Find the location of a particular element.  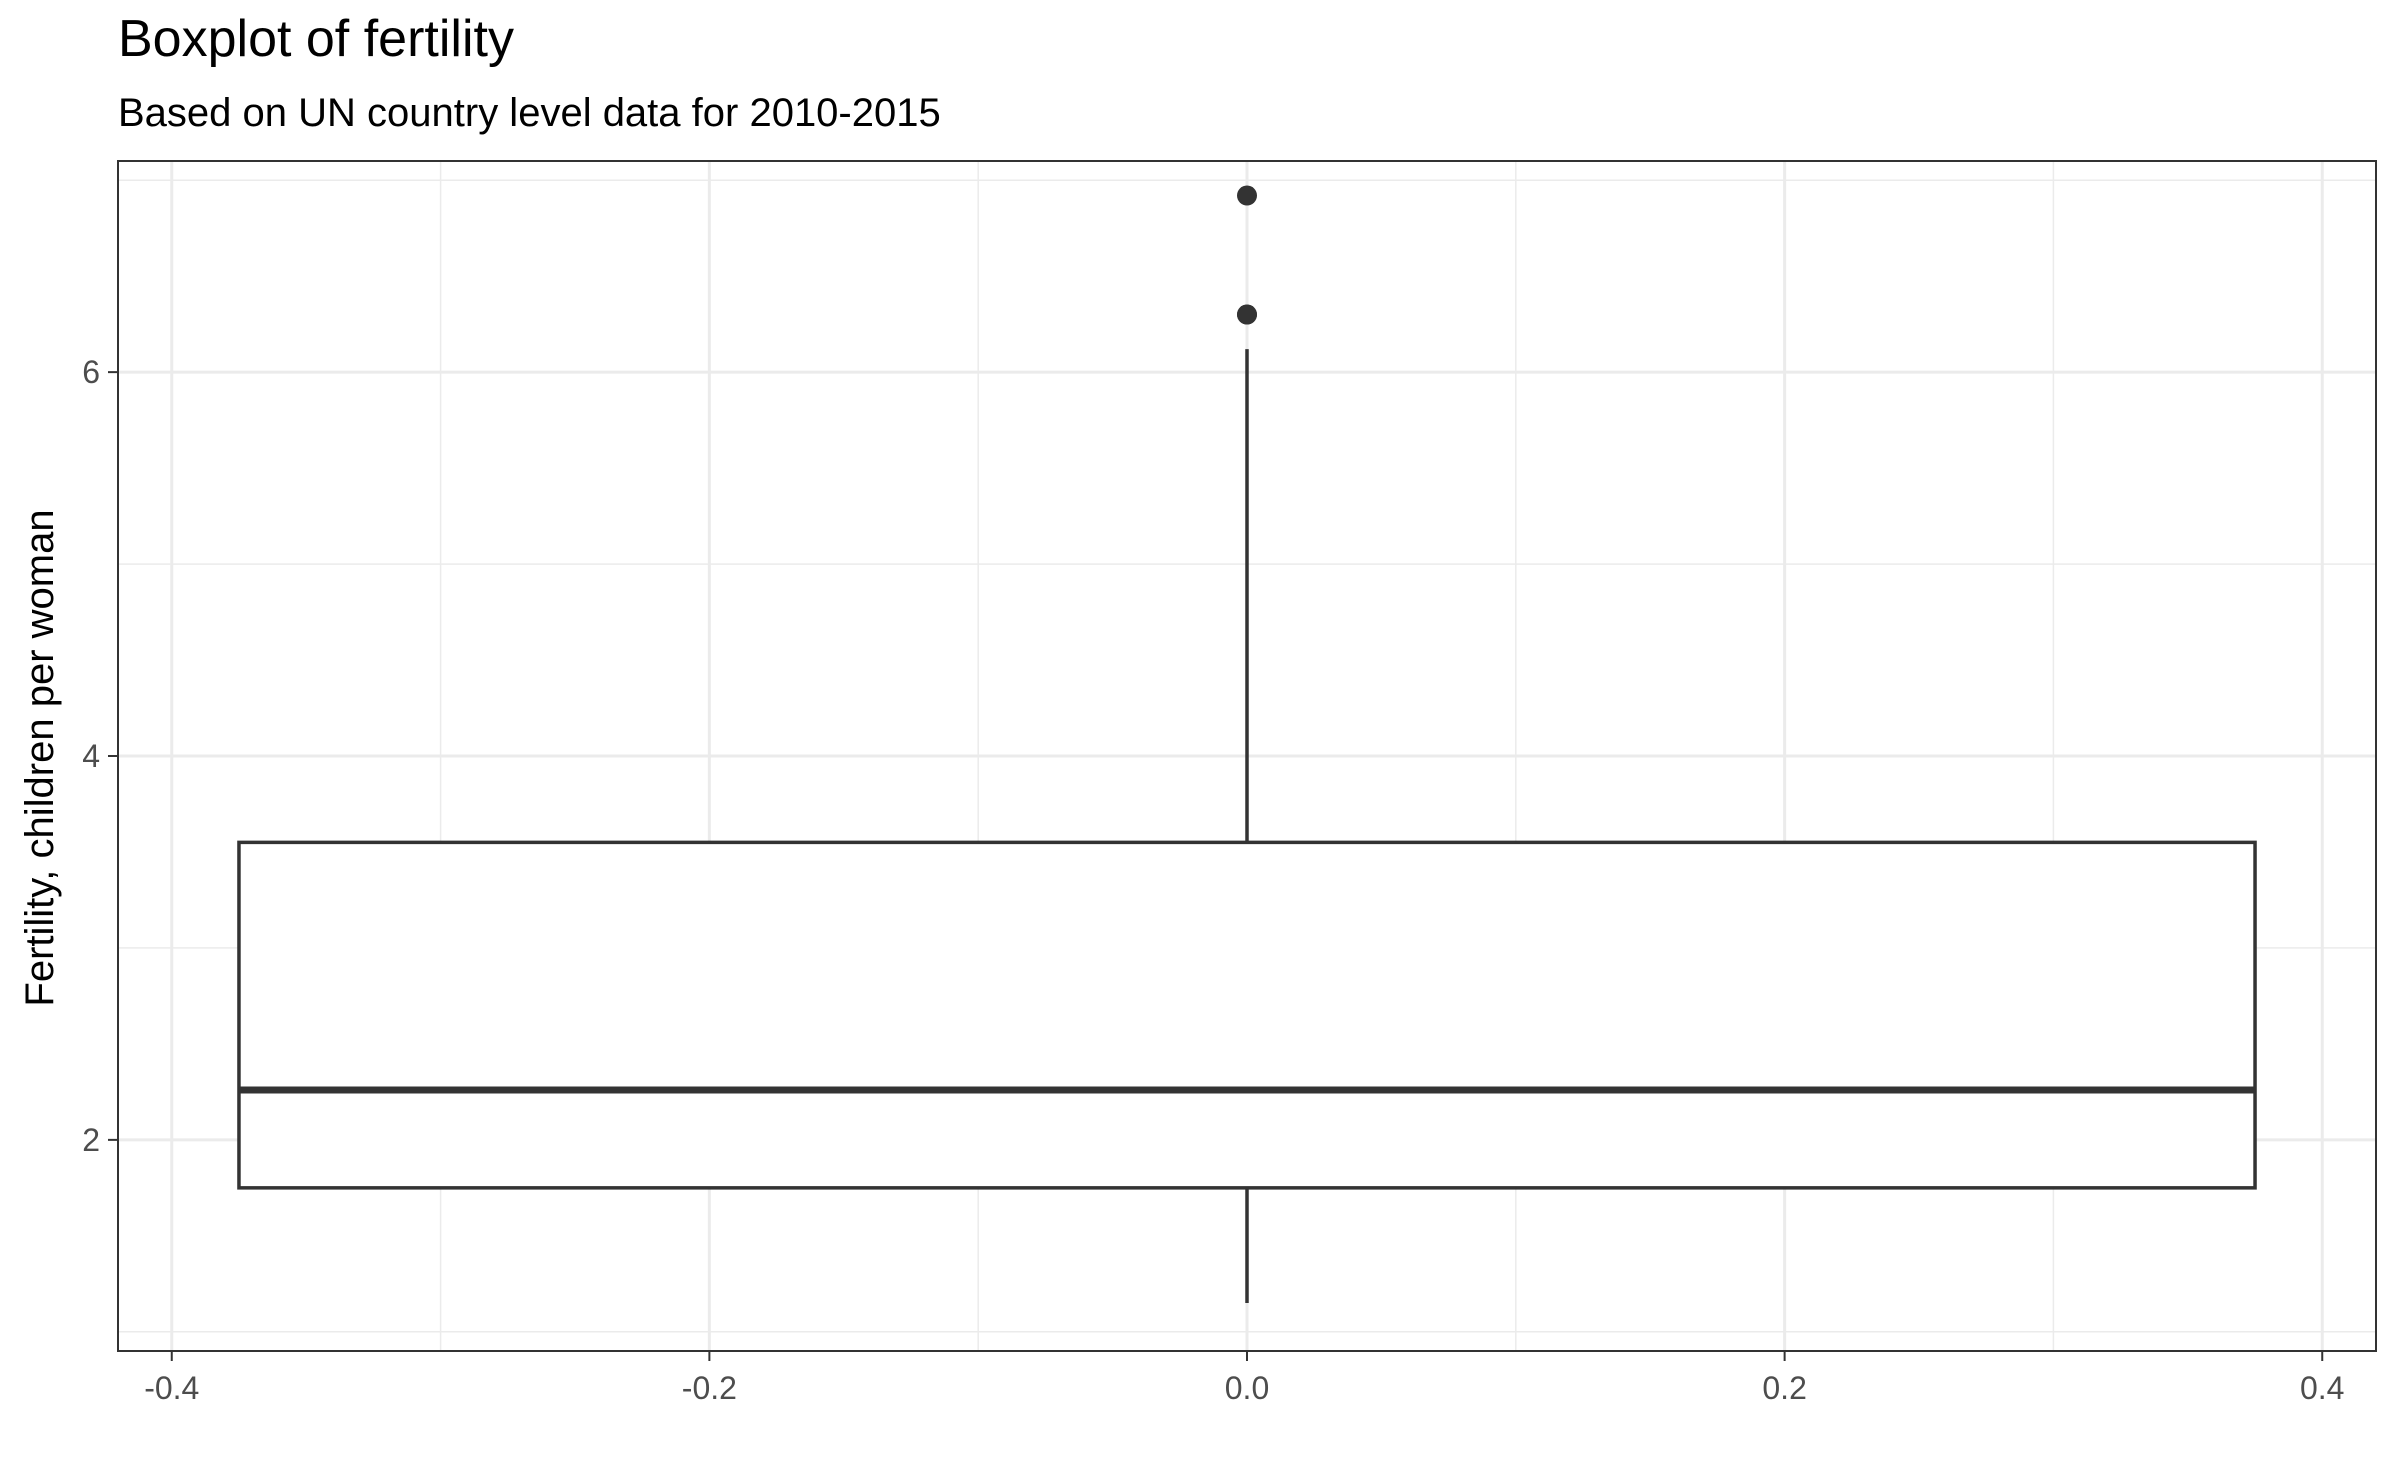

y-tick-label: 6 is located at coordinates (91, 372).